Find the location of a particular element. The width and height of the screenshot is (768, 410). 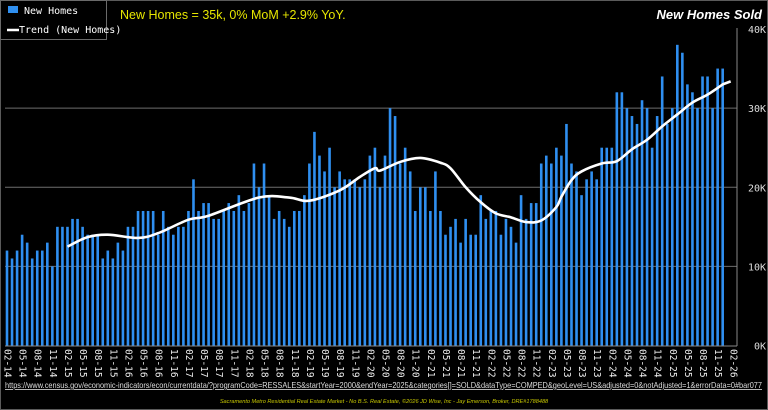

x-tick-label: 08-15 is located at coordinates (97, 363).